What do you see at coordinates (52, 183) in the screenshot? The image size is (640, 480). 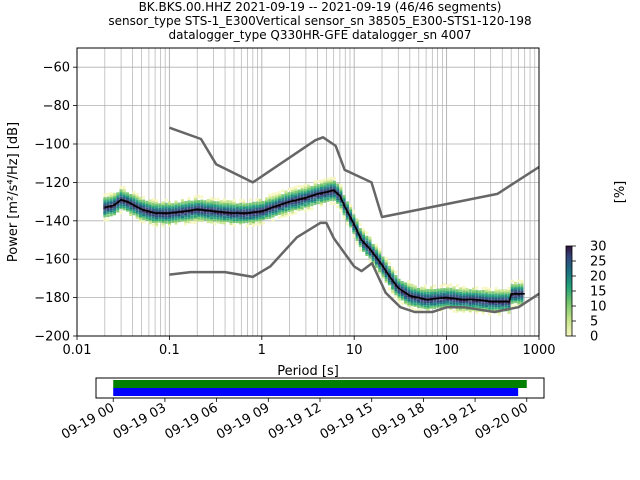 I see `y-tick-label: −120` at bounding box center [52, 183].